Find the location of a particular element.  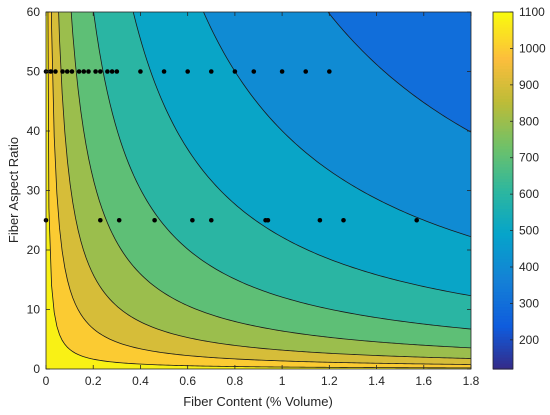

x-axis-label: Fiber Content (% Volume) is located at coordinates (258, 401).